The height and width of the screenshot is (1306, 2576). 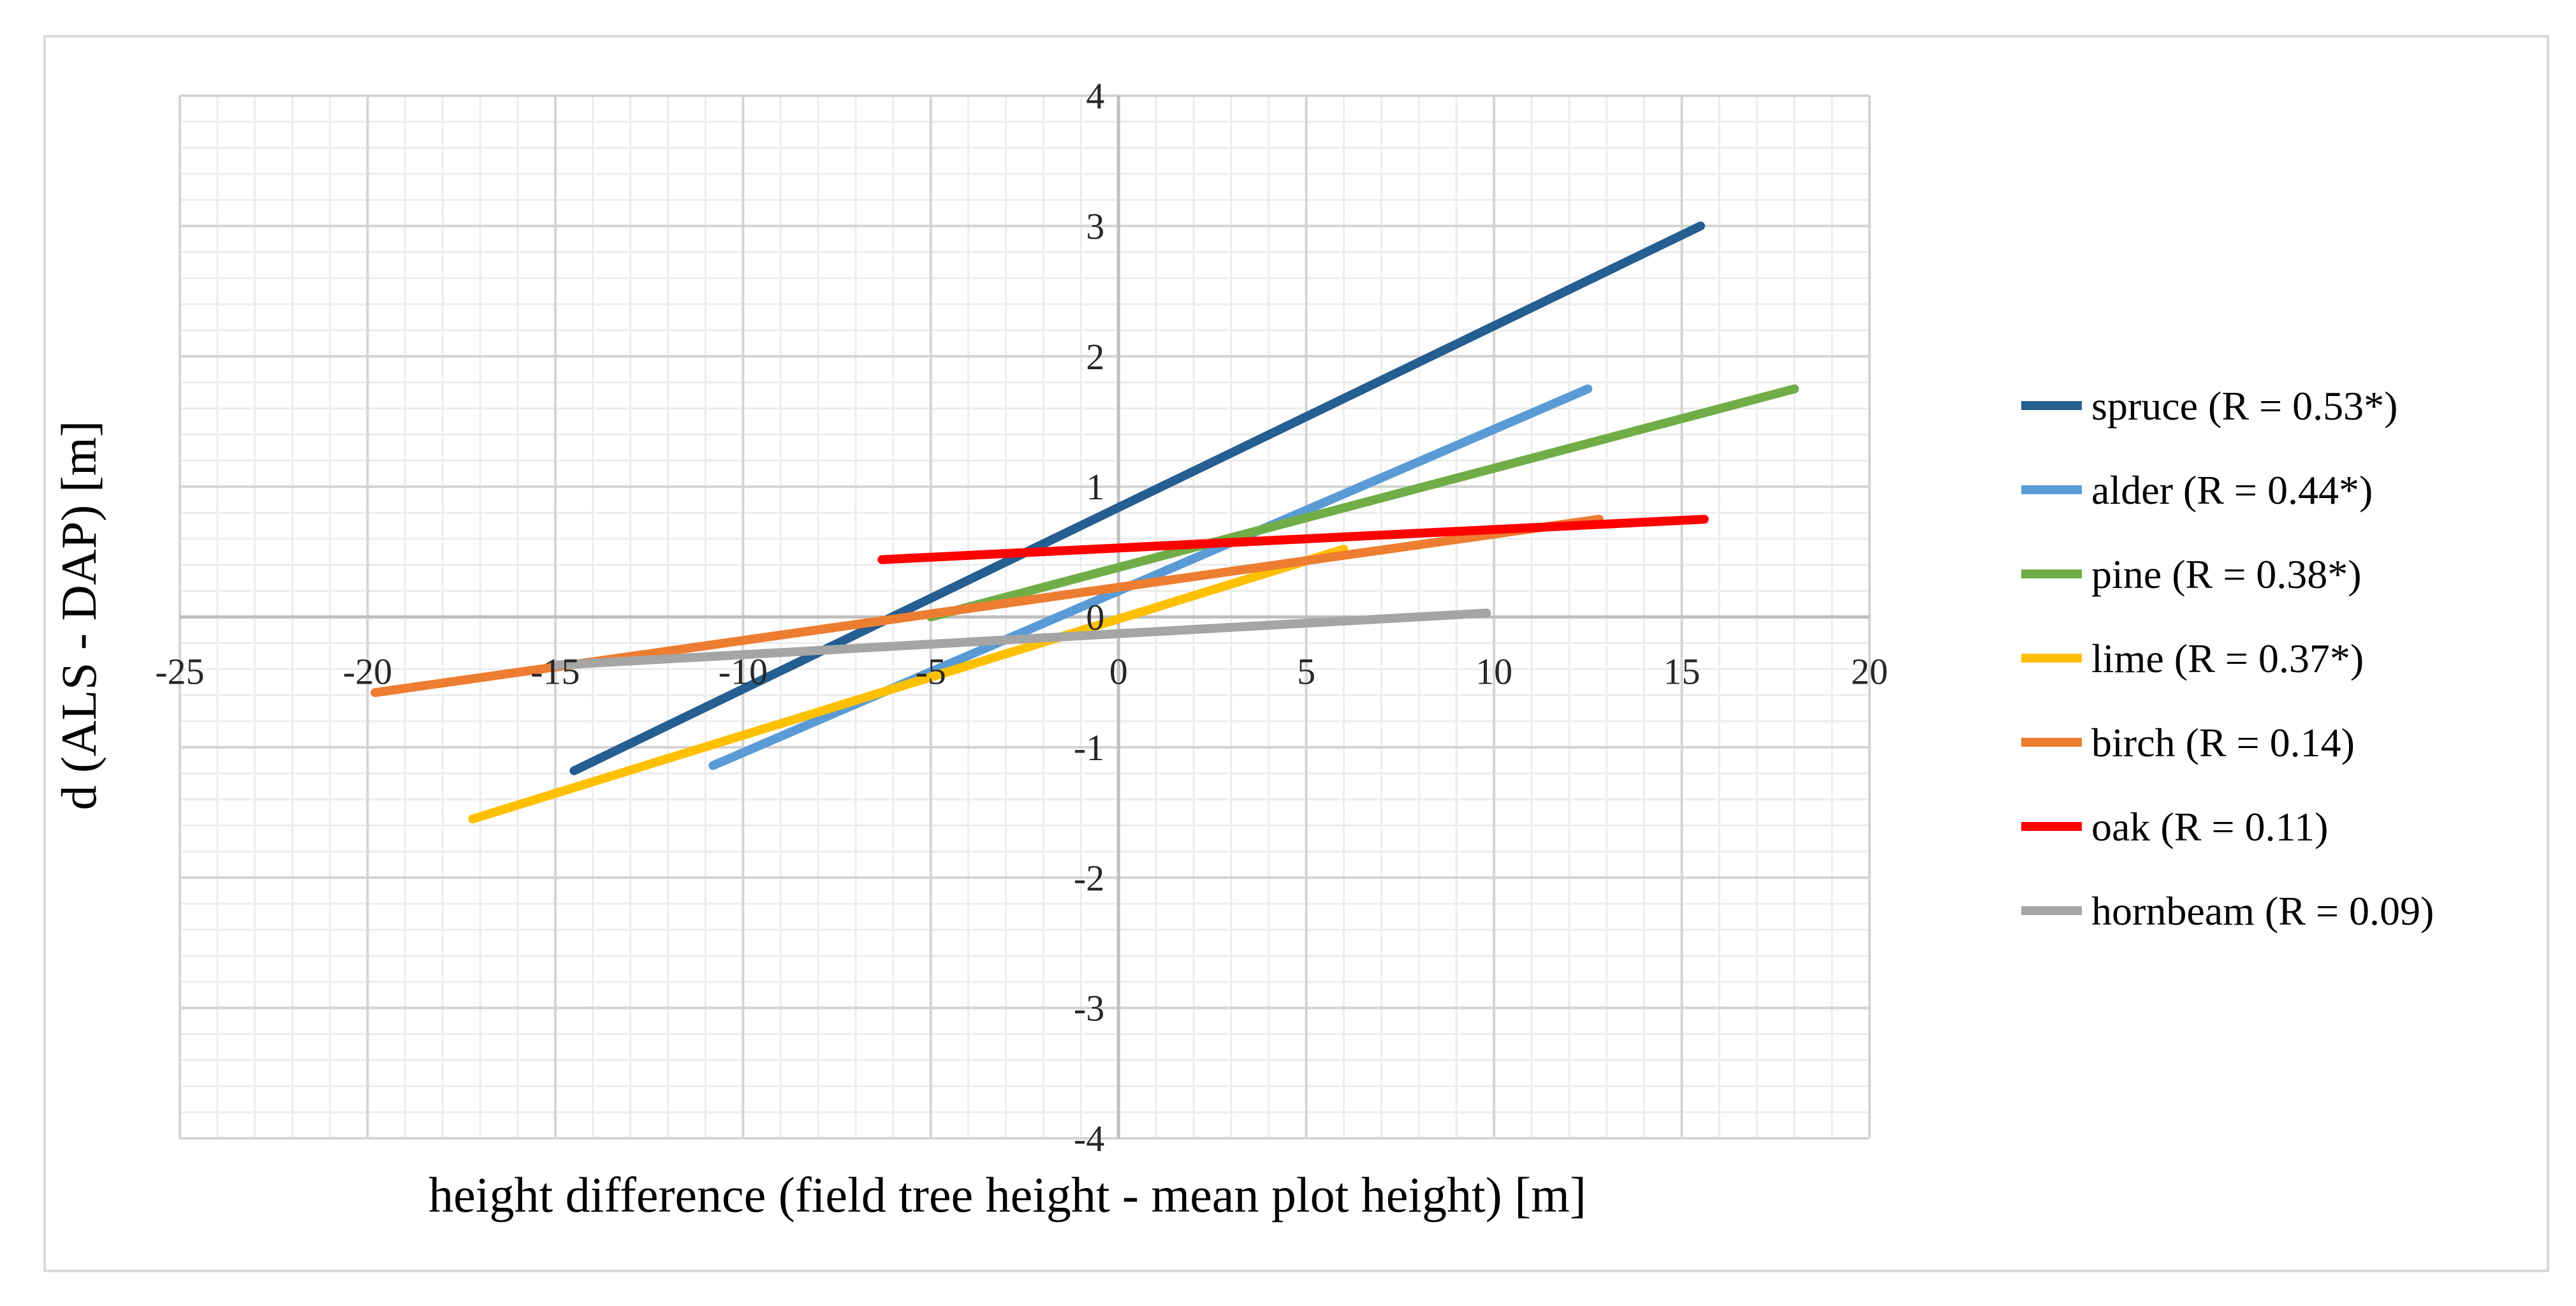 What do you see at coordinates (2262, 911) in the screenshot?
I see `legend-label: hornbeam (R = 0.09)` at bounding box center [2262, 911].